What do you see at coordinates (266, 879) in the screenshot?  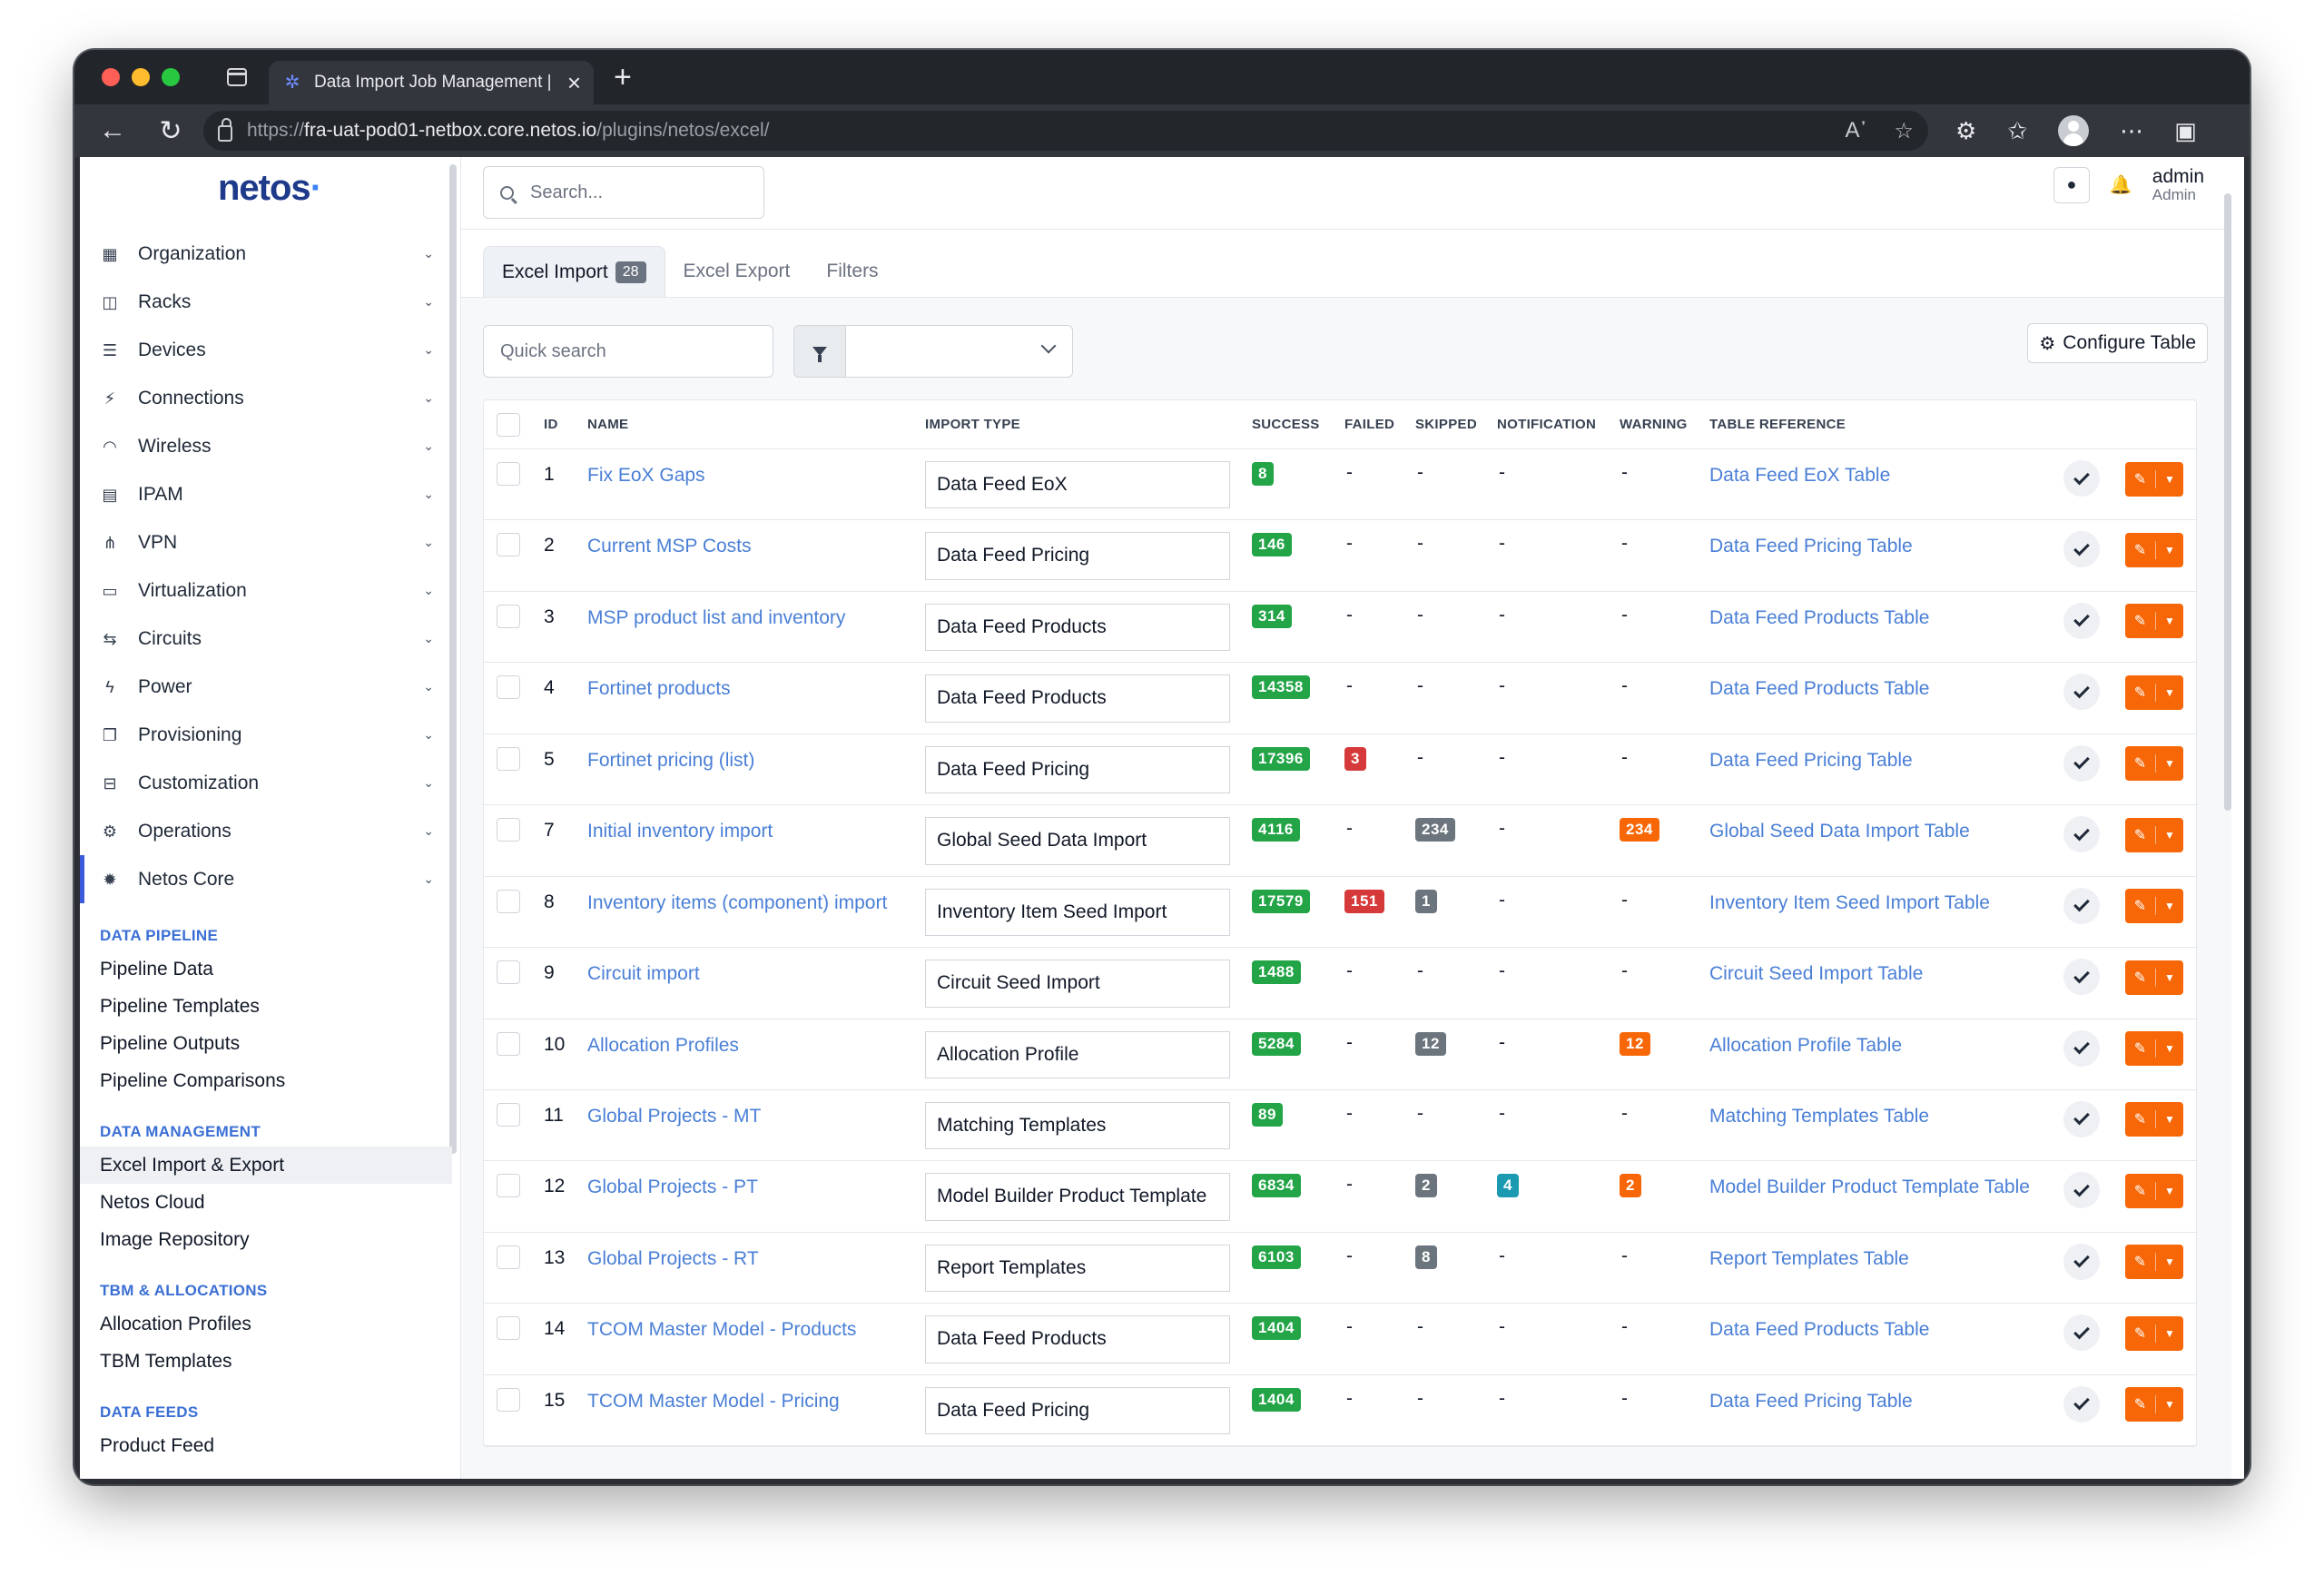 I see `sidebar-item-netos-core: ✹ Netos Core ⌄` at bounding box center [266, 879].